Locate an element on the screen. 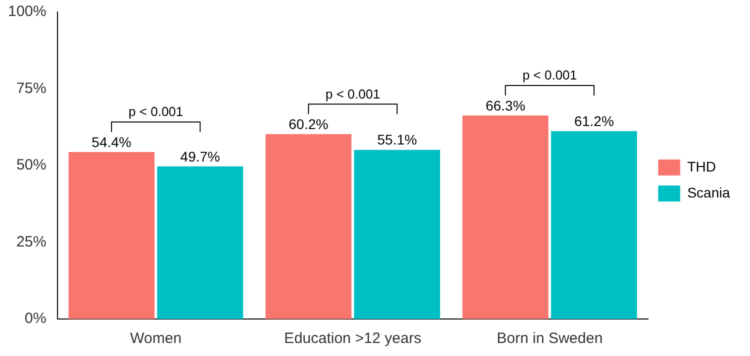  data-label: 66.3% is located at coordinates (506, 105).